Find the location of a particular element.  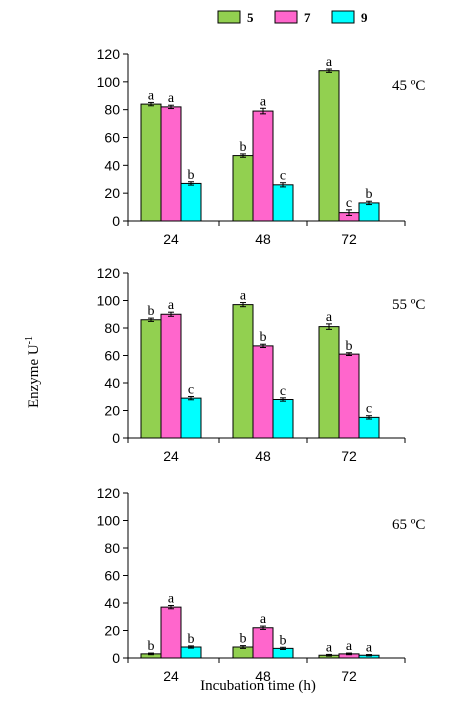

legend-label-7: 7 is located at coordinates (307, 17).